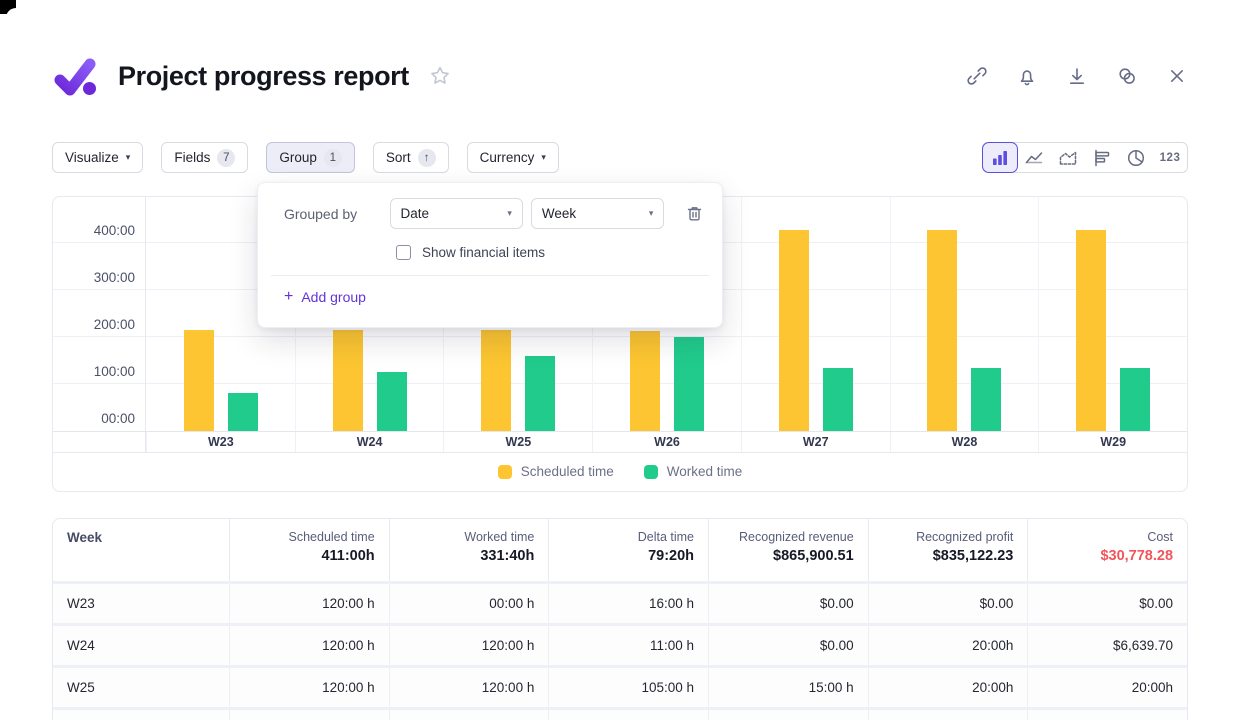 The image size is (1240, 720). I want to click on group-count-badge: 1, so click(332, 157).